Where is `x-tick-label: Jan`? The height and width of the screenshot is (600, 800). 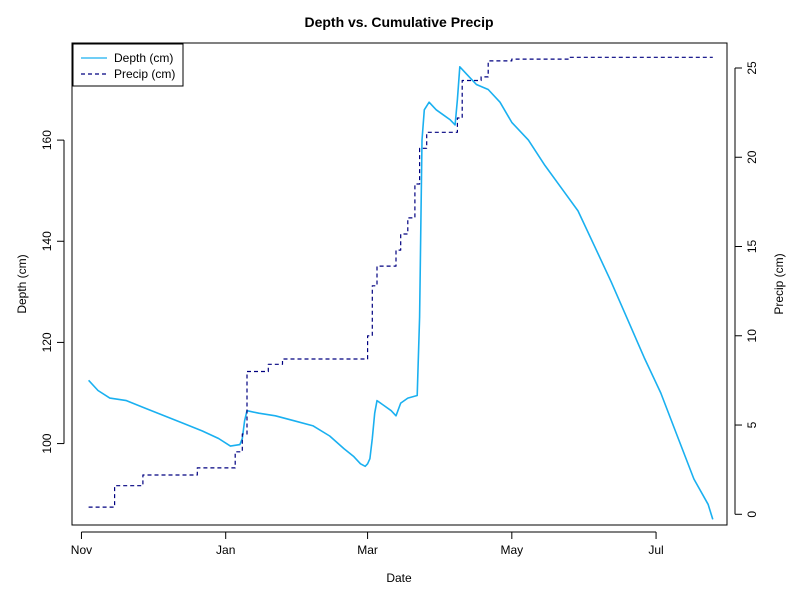
x-tick-label: Jan is located at coordinates (225, 550).